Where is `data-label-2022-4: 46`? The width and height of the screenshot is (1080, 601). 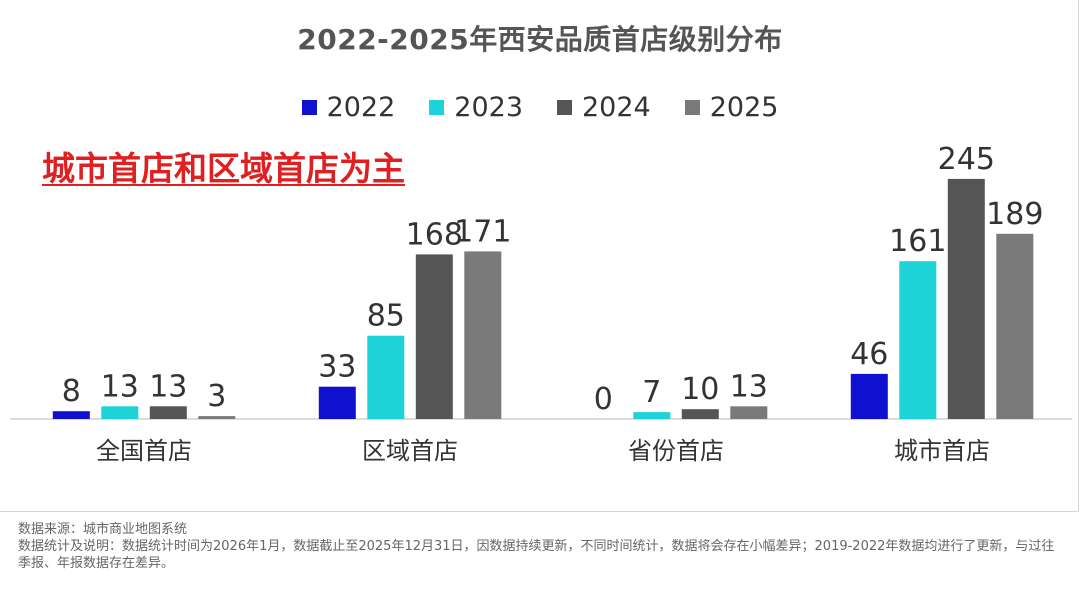 data-label-2022-4: 46 is located at coordinates (869, 354).